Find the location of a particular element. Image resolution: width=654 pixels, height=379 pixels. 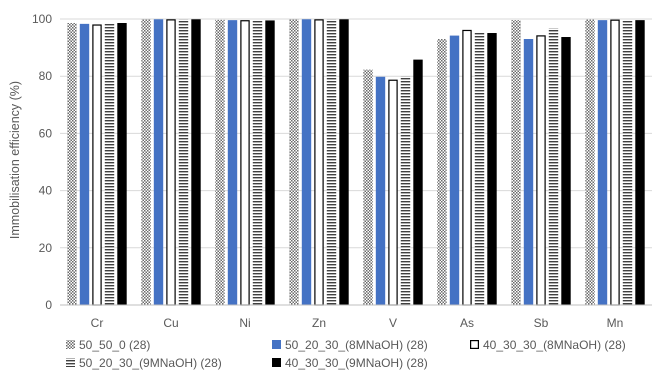

legend-item: 50_50_0 (28) is located at coordinates (108, 345).